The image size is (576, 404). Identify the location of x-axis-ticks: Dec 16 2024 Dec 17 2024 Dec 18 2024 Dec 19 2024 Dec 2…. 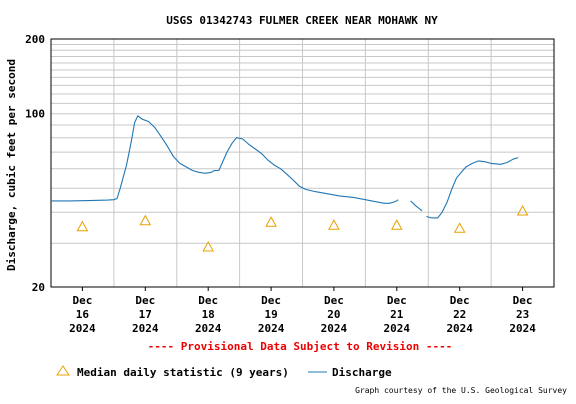
(302, 311).